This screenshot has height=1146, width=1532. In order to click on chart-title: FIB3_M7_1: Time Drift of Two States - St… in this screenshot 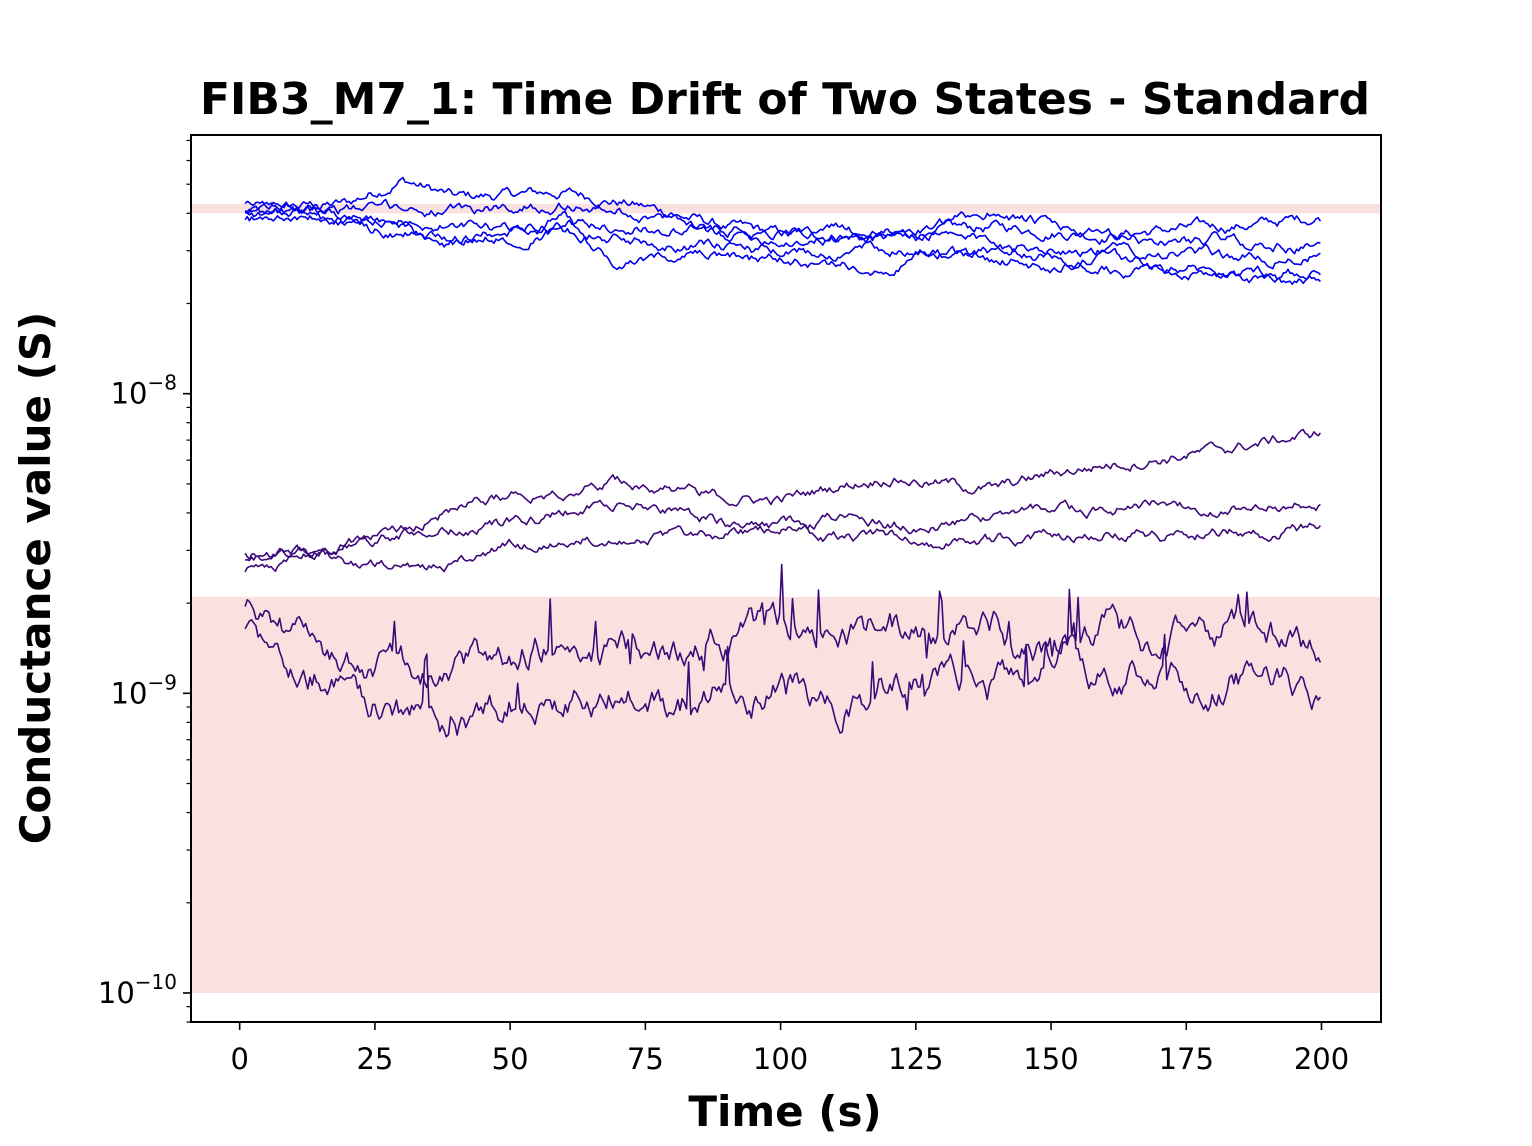, I will do `click(785, 99)`.